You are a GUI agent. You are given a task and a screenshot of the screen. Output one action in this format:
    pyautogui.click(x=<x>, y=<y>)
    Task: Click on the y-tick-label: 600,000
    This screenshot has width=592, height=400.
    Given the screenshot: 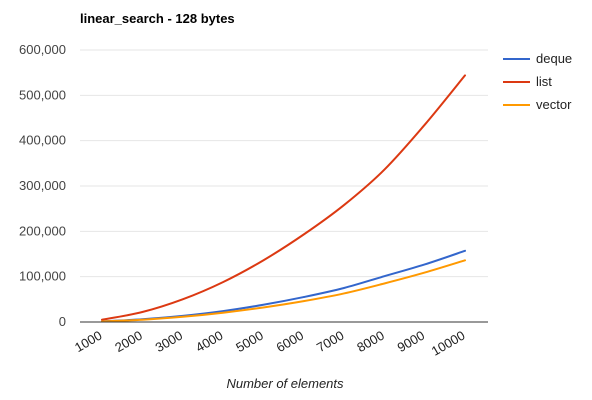 What is the action you would take?
    pyautogui.click(x=42, y=49)
    